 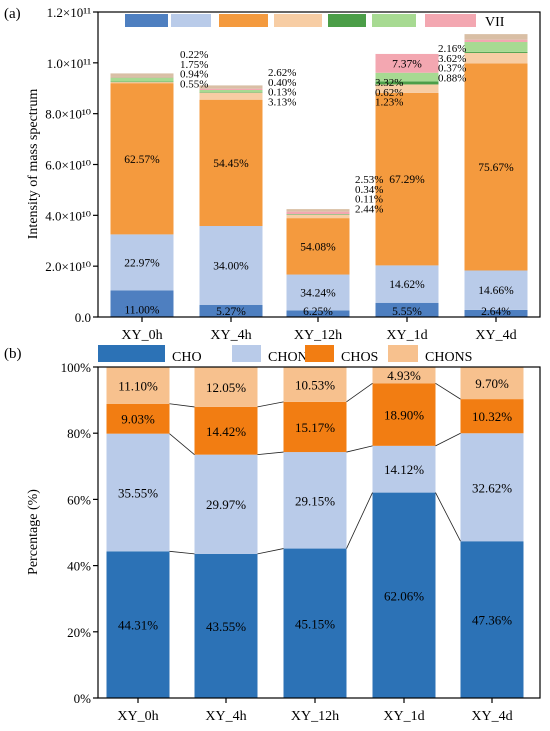 What do you see at coordinates (194, 65) in the screenshot?
I see `annotation-label: 1.75%` at bounding box center [194, 65].